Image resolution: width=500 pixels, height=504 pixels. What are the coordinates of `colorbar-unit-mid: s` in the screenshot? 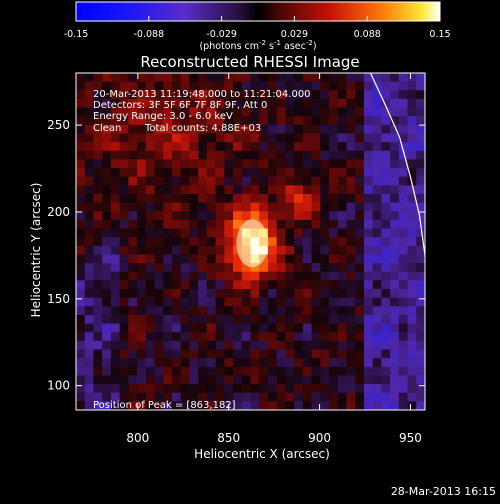 It's located at (270, 46).